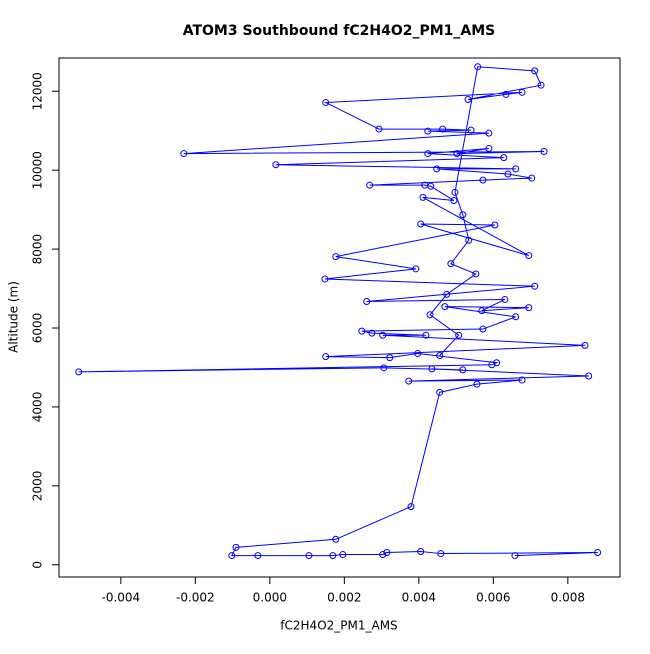 The width and height of the screenshot is (650, 654). I want to click on y-axis-label: Altitude (m), so click(14, 317).